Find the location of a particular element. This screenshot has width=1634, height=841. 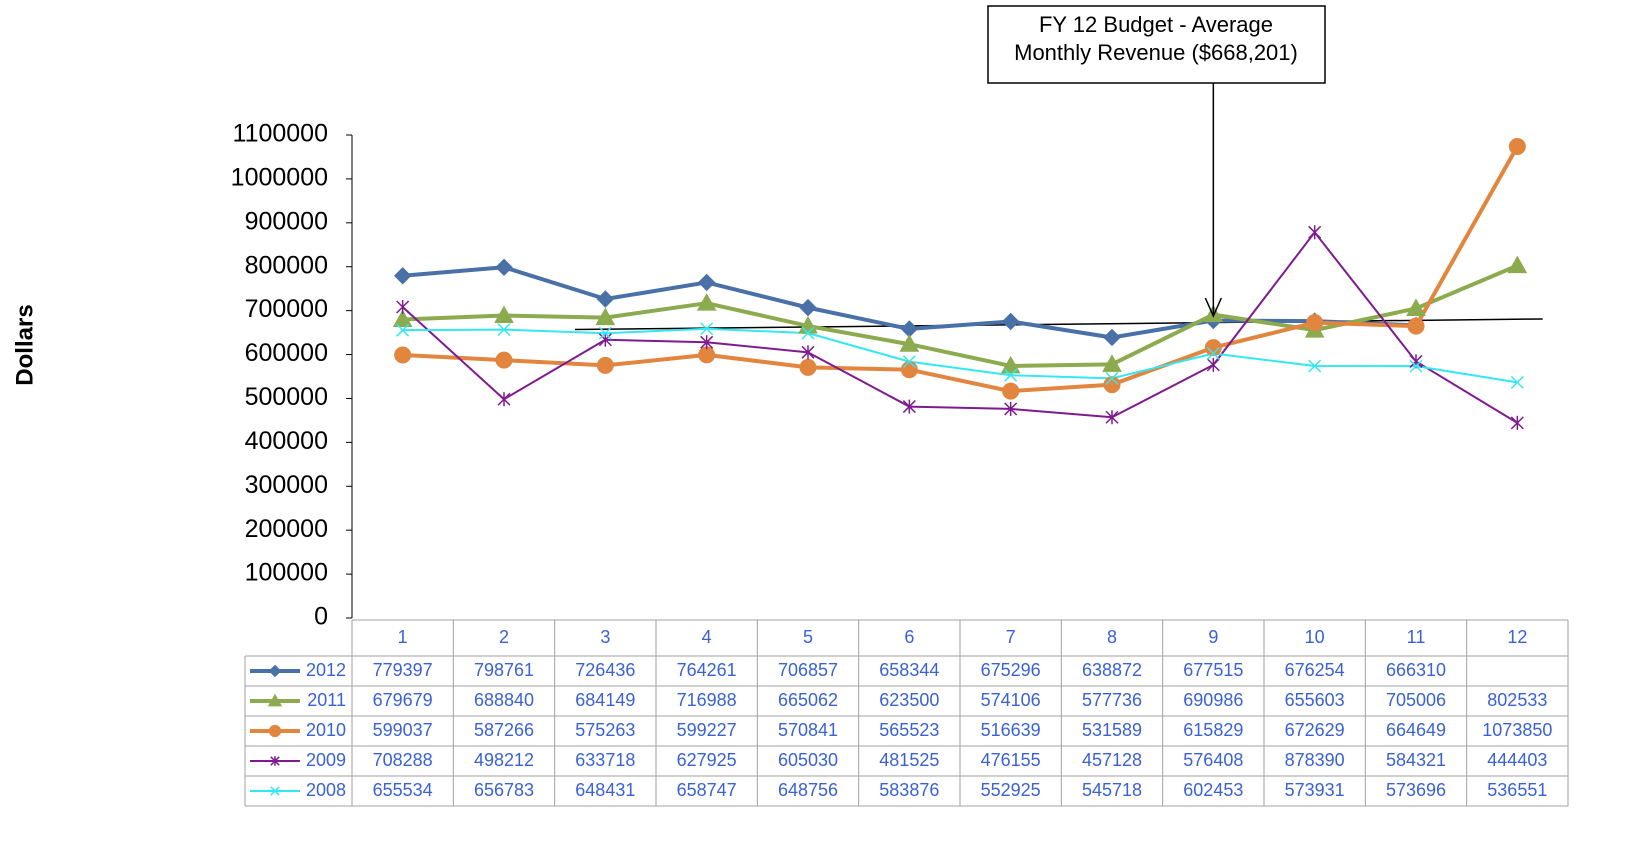

table-cell: 545718 is located at coordinates (1112, 790).